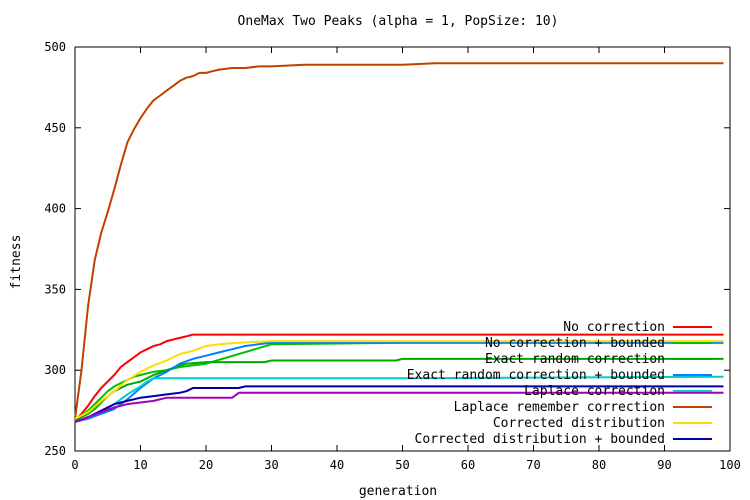  I want to click on legend-label: Exact random correction, so click(575, 359).